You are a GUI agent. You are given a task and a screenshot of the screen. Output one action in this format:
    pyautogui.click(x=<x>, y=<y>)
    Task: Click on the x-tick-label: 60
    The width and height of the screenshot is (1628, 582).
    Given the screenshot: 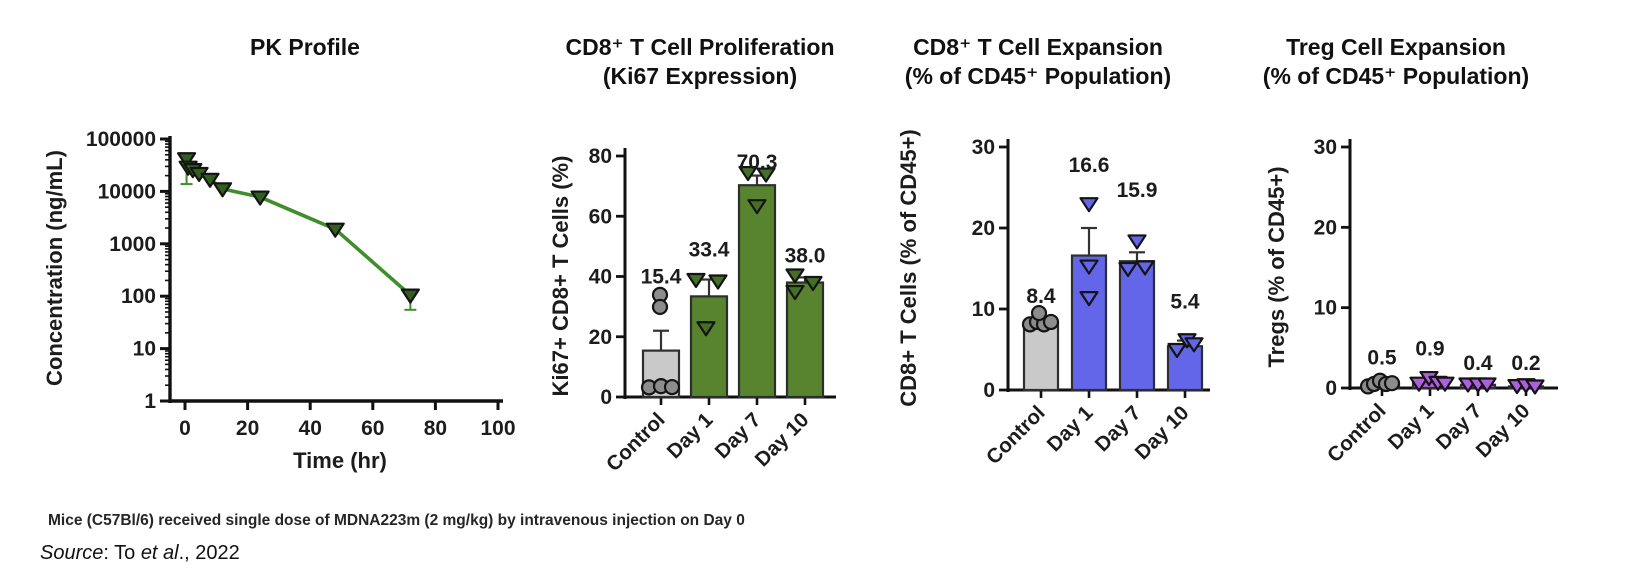 What is the action you would take?
    pyautogui.click(x=372, y=428)
    